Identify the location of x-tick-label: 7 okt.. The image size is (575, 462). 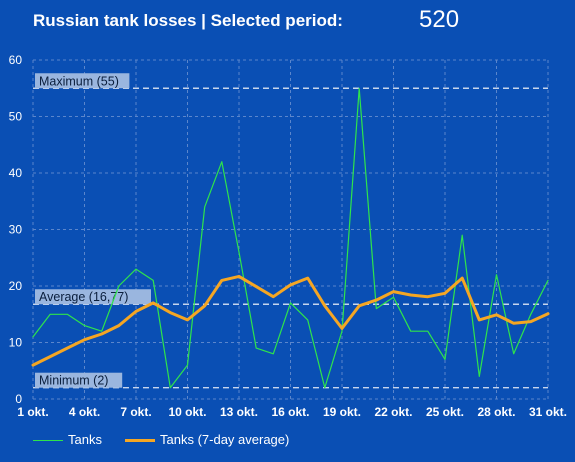
(135, 412).